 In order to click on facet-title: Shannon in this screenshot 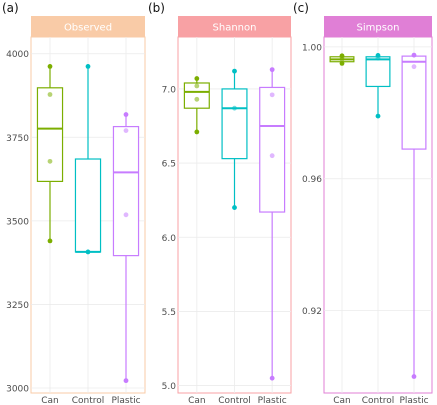, I will do `click(235, 28)`.